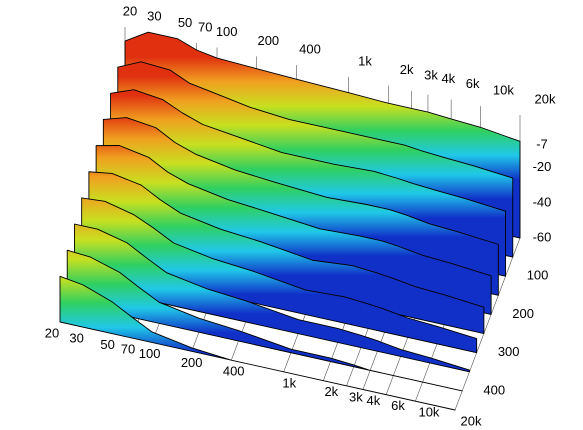 Image resolution: width=583 pixels, height=430 pixels. Describe the element at coordinates (52, 332) in the screenshot. I see `x-tick-label-front: 20` at that location.